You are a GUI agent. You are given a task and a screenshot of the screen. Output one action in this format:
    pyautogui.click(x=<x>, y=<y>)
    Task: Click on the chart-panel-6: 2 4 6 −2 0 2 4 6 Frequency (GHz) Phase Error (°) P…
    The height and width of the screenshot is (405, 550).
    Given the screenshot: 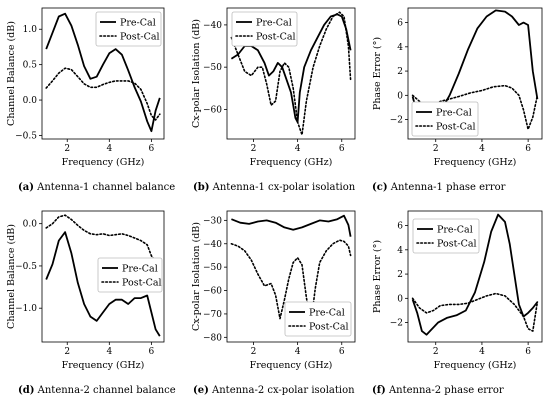 What is the action you would take?
    pyautogui.click(x=457, y=303)
    